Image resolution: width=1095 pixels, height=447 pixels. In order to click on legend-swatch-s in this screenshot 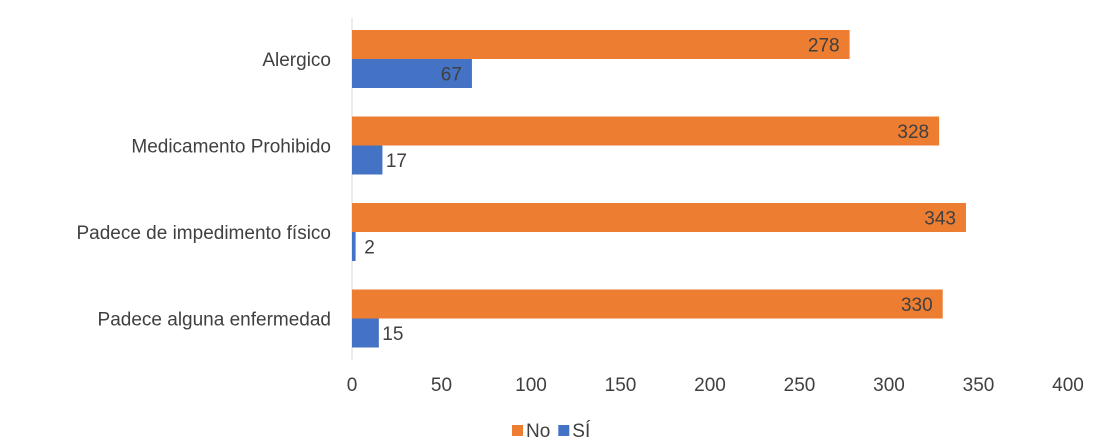, I will do `click(564, 430)`.